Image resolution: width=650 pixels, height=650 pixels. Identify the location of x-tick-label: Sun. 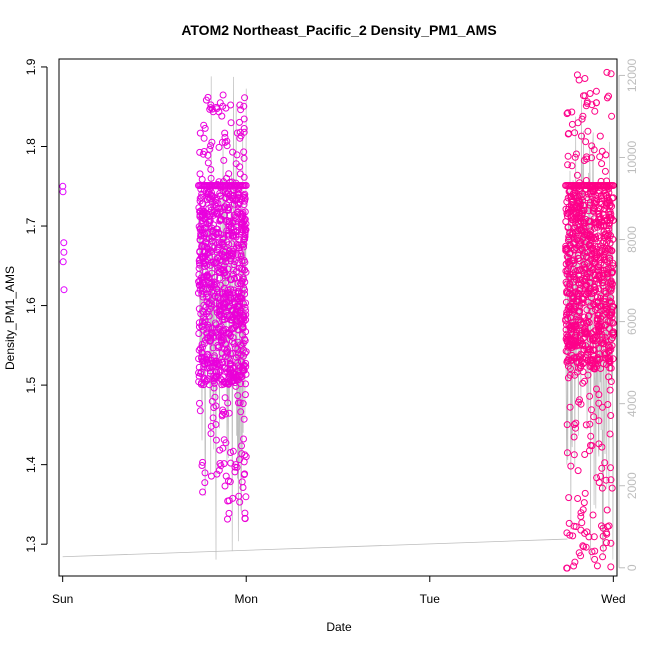
(62, 599).